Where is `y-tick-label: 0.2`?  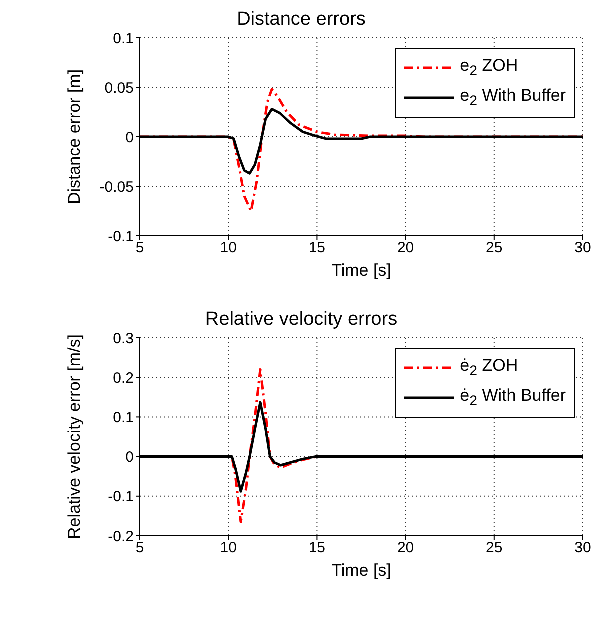
y-tick-label: 0.2 is located at coordinates (123, 378).